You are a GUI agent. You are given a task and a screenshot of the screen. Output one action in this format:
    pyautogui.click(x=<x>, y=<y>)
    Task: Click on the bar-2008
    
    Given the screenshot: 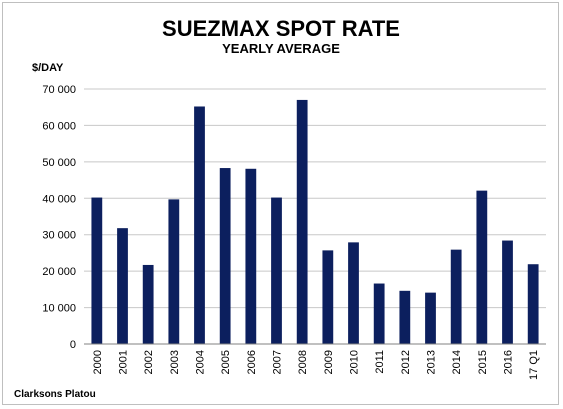 What is the action you would take?
    pyautogui.click(x=302, y=221)
    